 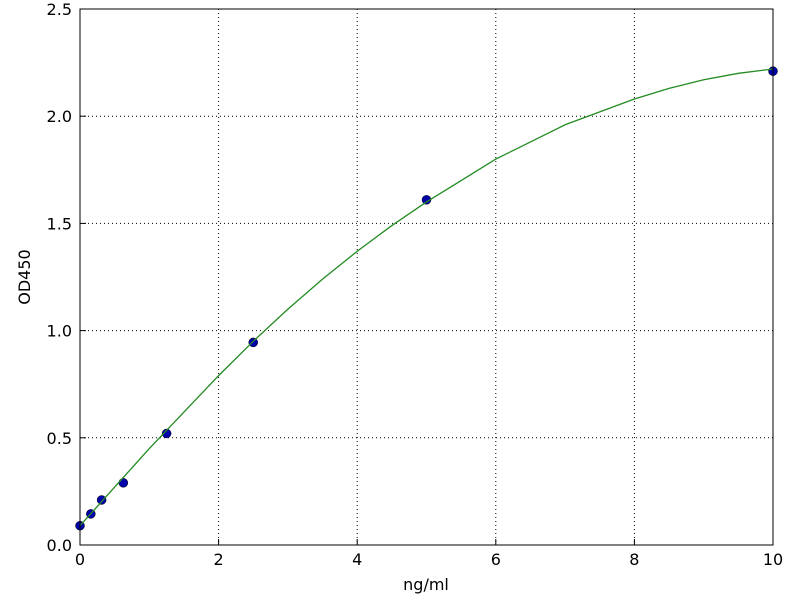 What do you see at coordinates (59, 545) in the screenshot?
I see `y-tick-label: 0.0` at bounding box center [59, 545].